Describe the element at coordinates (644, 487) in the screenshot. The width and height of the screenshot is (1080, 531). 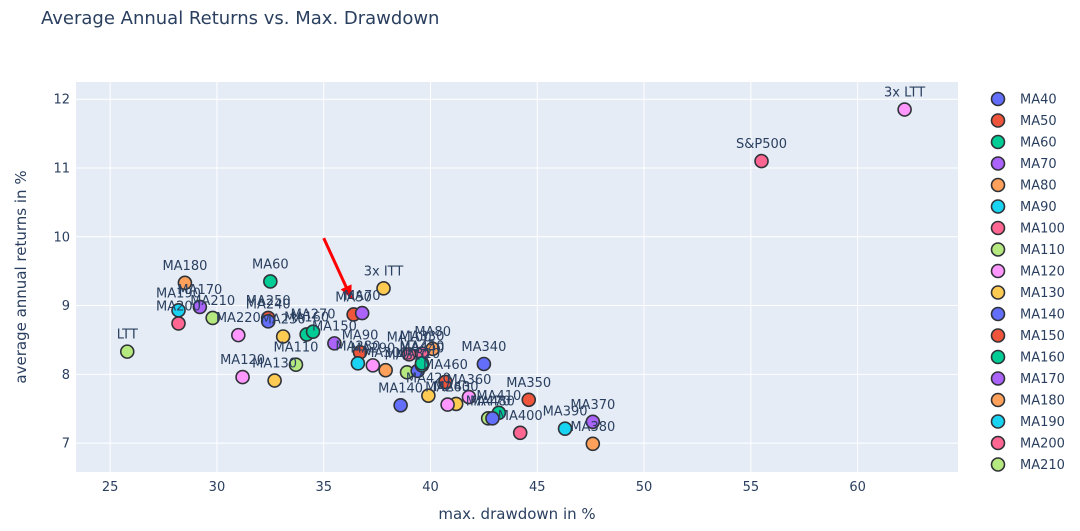
I see `x-tick-label: 50` at that location.